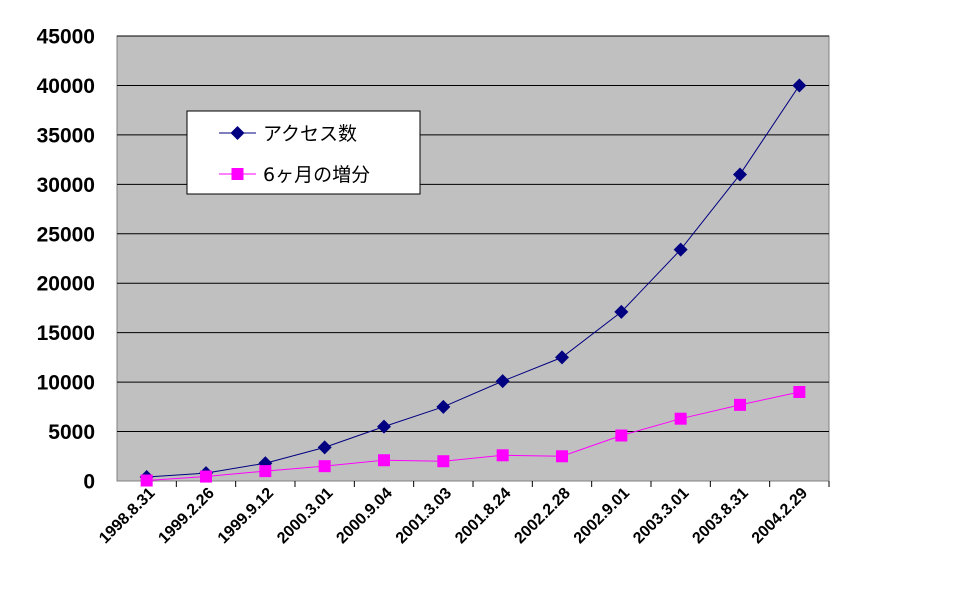  I want to click on y-tick-label: 45000, so click(66, 37).